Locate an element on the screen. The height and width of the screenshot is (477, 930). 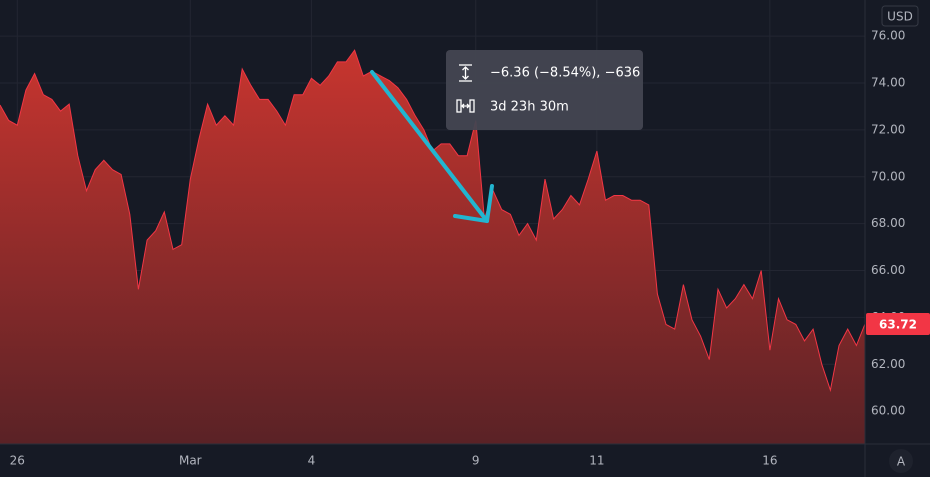
x-tick-label: 9 is located at coordinates (476, 461).